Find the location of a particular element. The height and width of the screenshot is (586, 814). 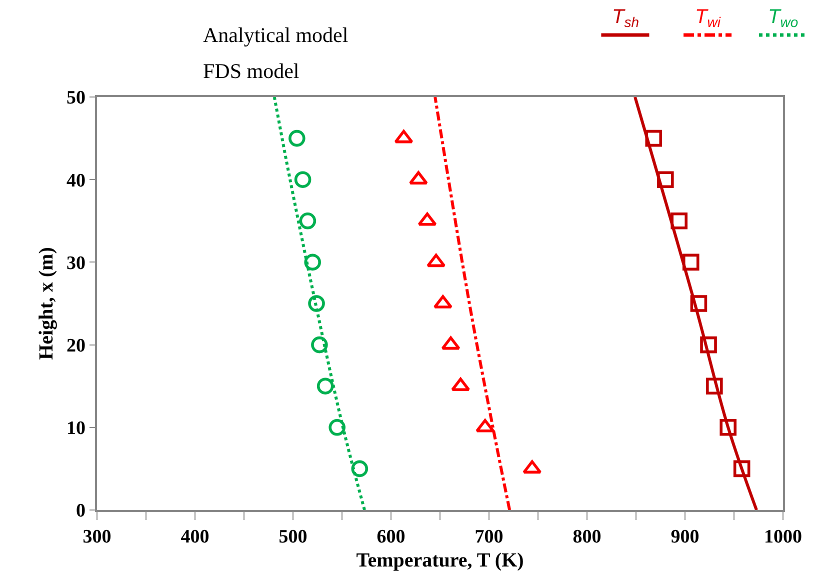

x-tick-label: 900 is located at coordinates (685, 537).